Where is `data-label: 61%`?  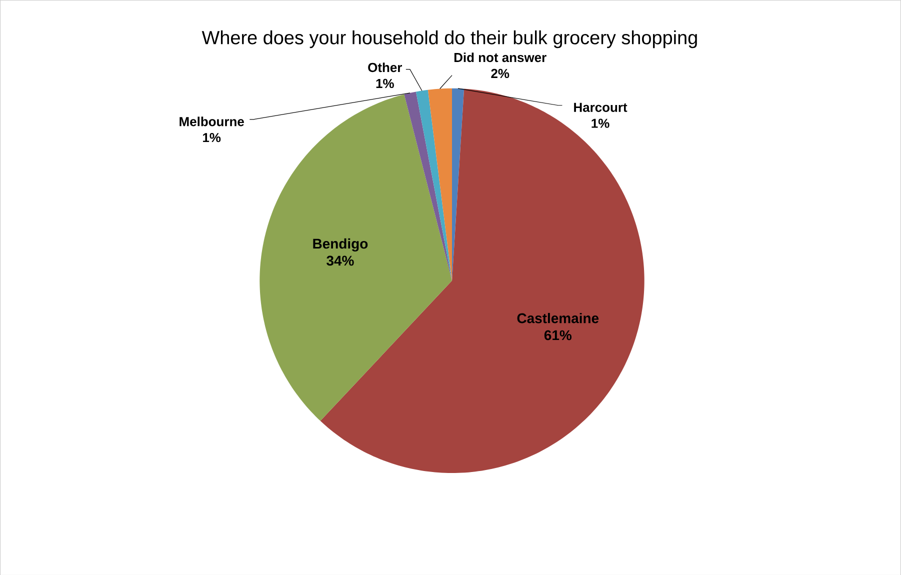
data-label: 61% is located at coordinates (558, 335).